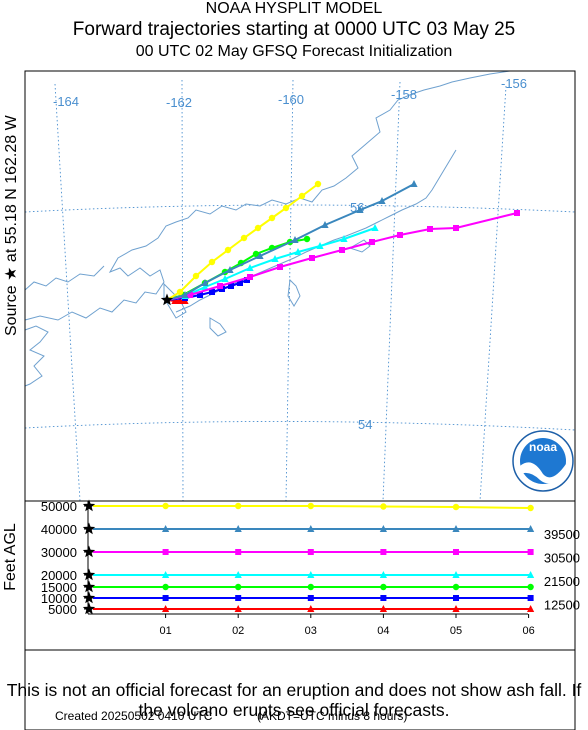  I want to click on time-tick-labels: 01 02 03 04 05 06, so click(347, 625).